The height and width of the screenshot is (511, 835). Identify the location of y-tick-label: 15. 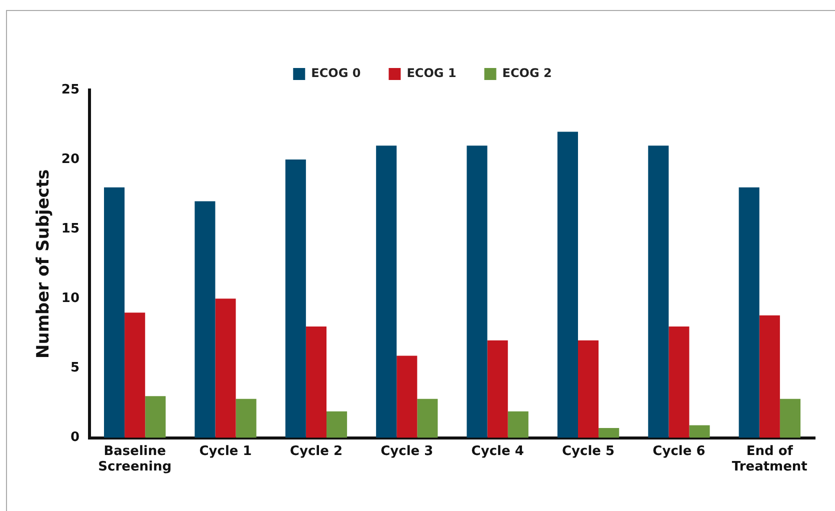
(70, 228).